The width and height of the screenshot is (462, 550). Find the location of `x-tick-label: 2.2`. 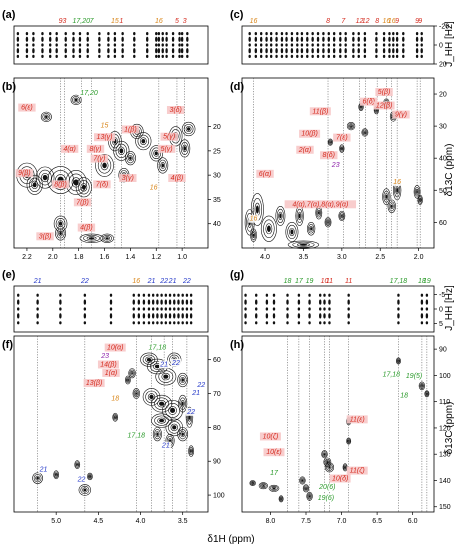

x-tick-label: 2.2 is located at coordinates (27, 257).